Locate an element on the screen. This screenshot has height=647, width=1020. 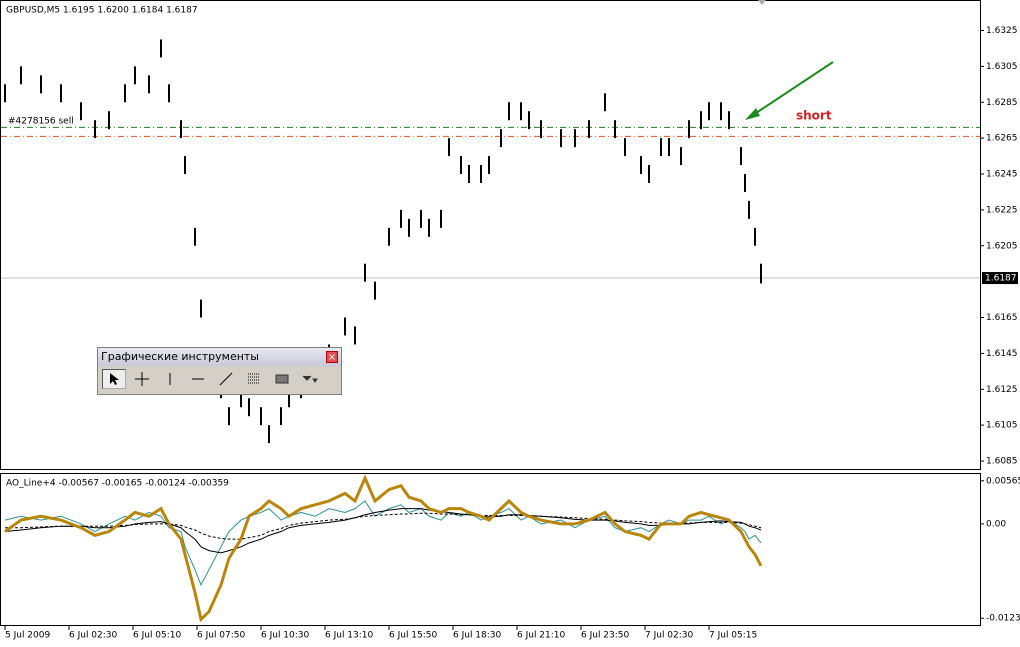
y-tick-label: 1.6305 is located at coordinates (1002, 67).